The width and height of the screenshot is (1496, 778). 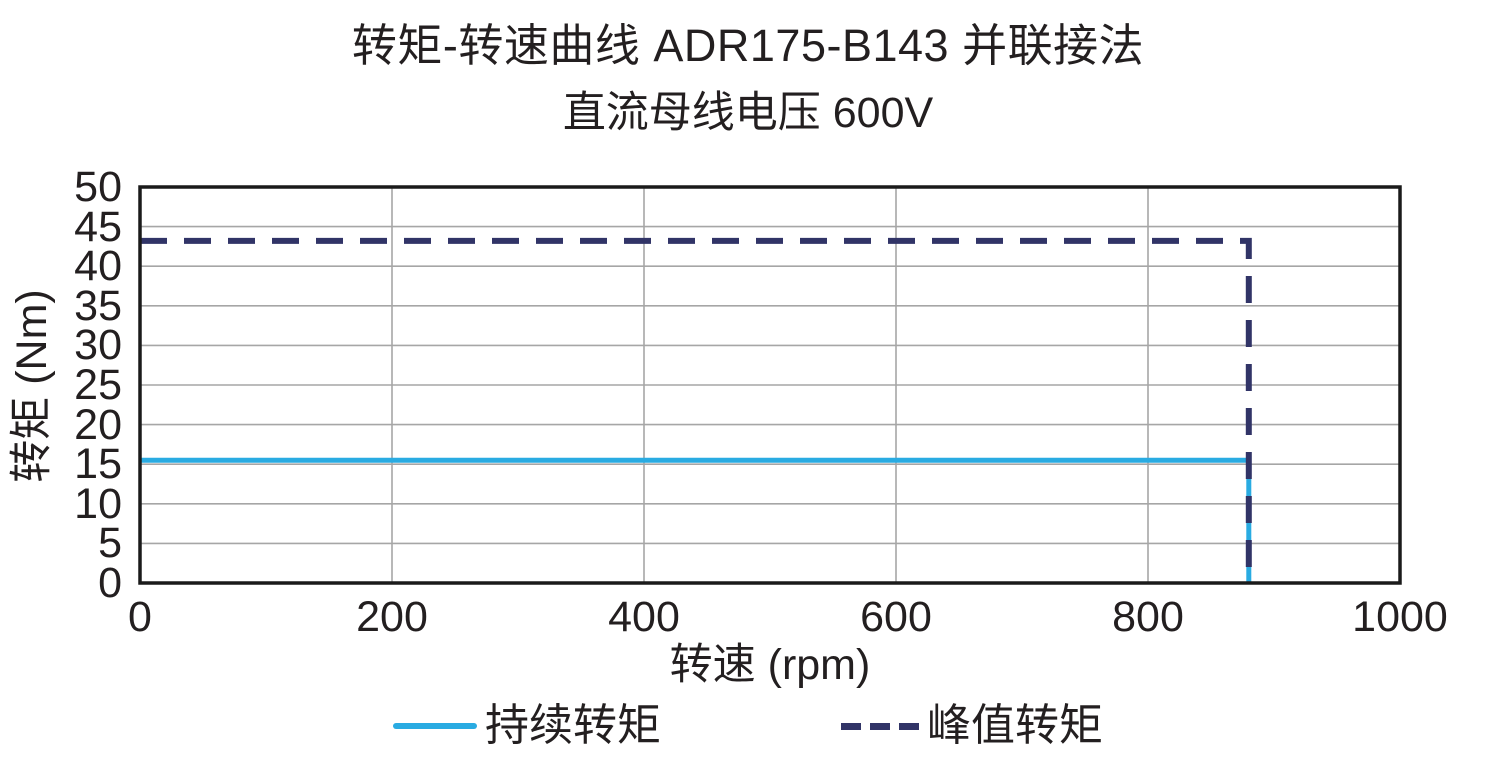 I want to click on y-tick-label: 50, so click(x=98, y=187).